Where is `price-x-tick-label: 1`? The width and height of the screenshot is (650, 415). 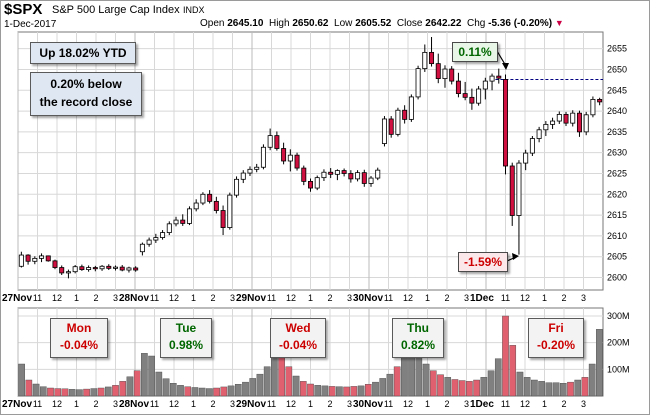
price-x-tick-label: 1 is located at coordinates (427, 298).